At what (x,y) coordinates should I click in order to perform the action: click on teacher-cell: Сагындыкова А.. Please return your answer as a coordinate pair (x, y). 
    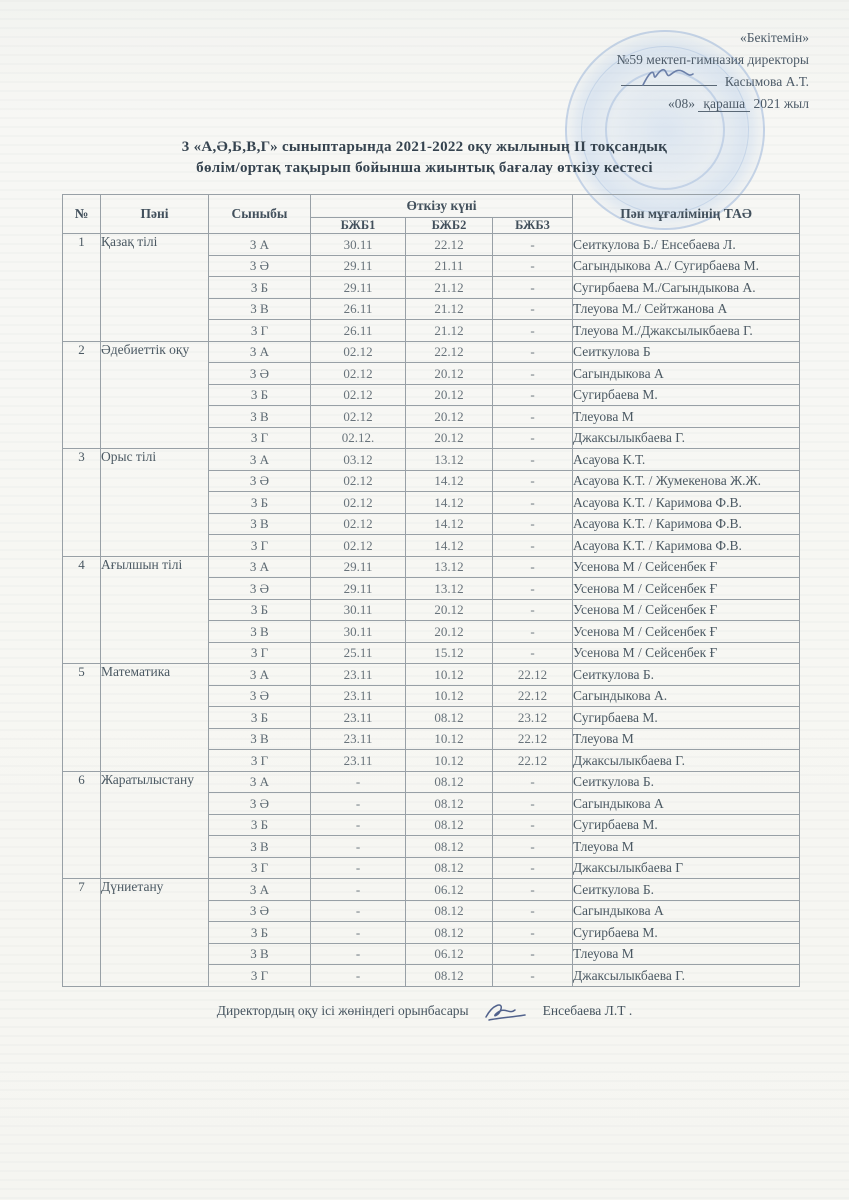
    Looking at the image, I should click on (686, 695).